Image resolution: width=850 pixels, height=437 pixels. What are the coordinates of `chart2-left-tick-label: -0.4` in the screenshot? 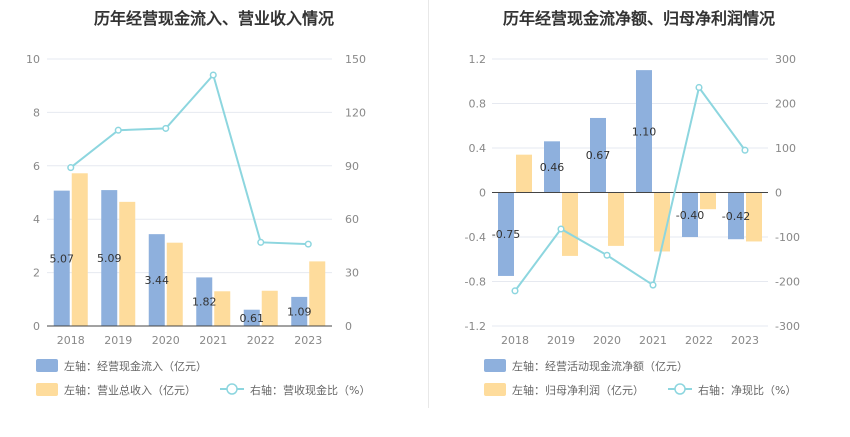 It's located at (475, 237).